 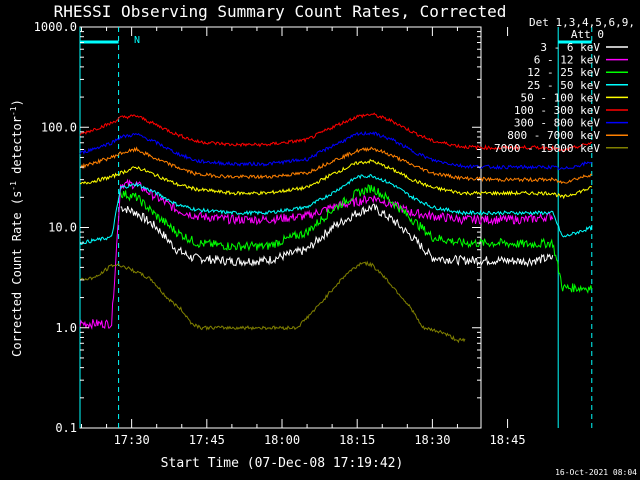 What do you see at coordinates (132, 440) in the screenshot?
I see `x-tick-label: 17:30` at bounding box center [132, 440].